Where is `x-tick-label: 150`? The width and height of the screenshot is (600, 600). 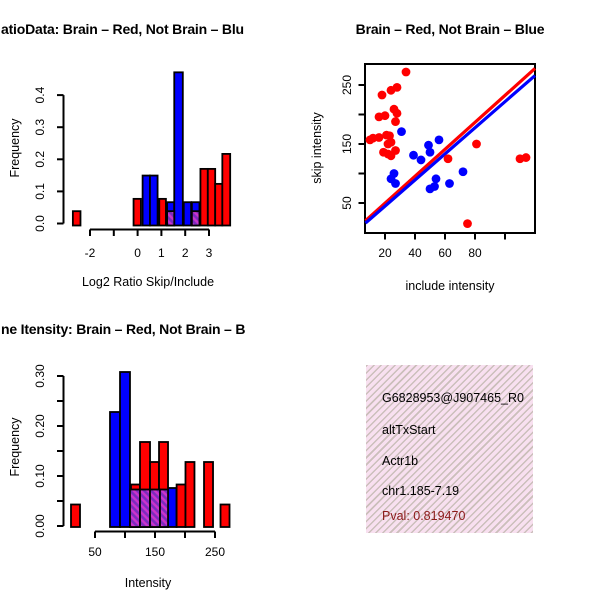
x-tick-label: 150 is located at coordinates (155, 552).